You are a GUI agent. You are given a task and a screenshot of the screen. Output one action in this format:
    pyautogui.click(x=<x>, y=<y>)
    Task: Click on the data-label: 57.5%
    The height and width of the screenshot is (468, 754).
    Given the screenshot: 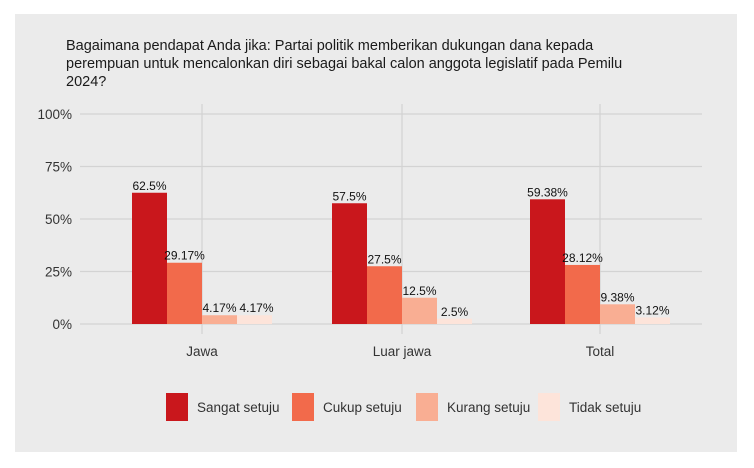 What is the action you would take?
    pyautogui.click(x=349, y=196)
    